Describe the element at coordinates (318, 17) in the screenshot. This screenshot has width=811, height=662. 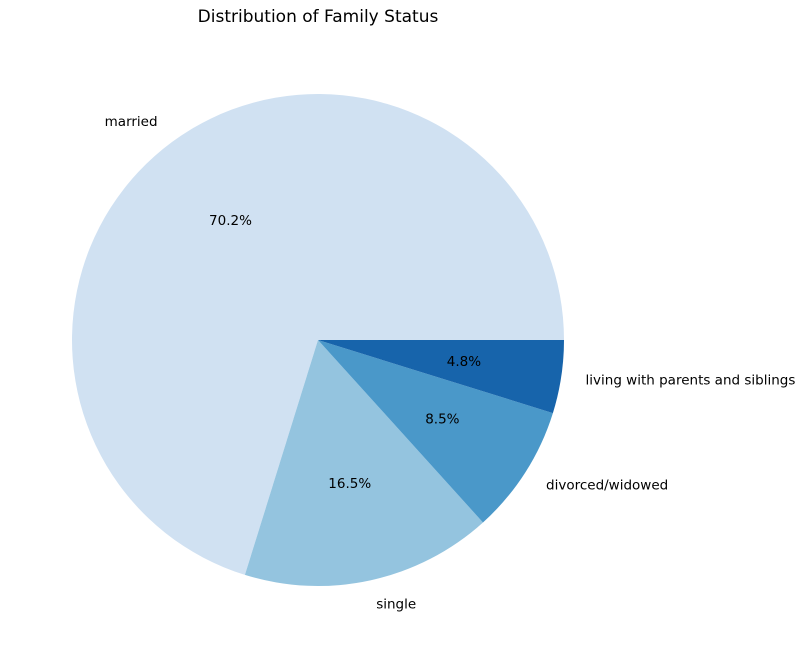
I see `chart-title: Distribution of Family Status` at that location.